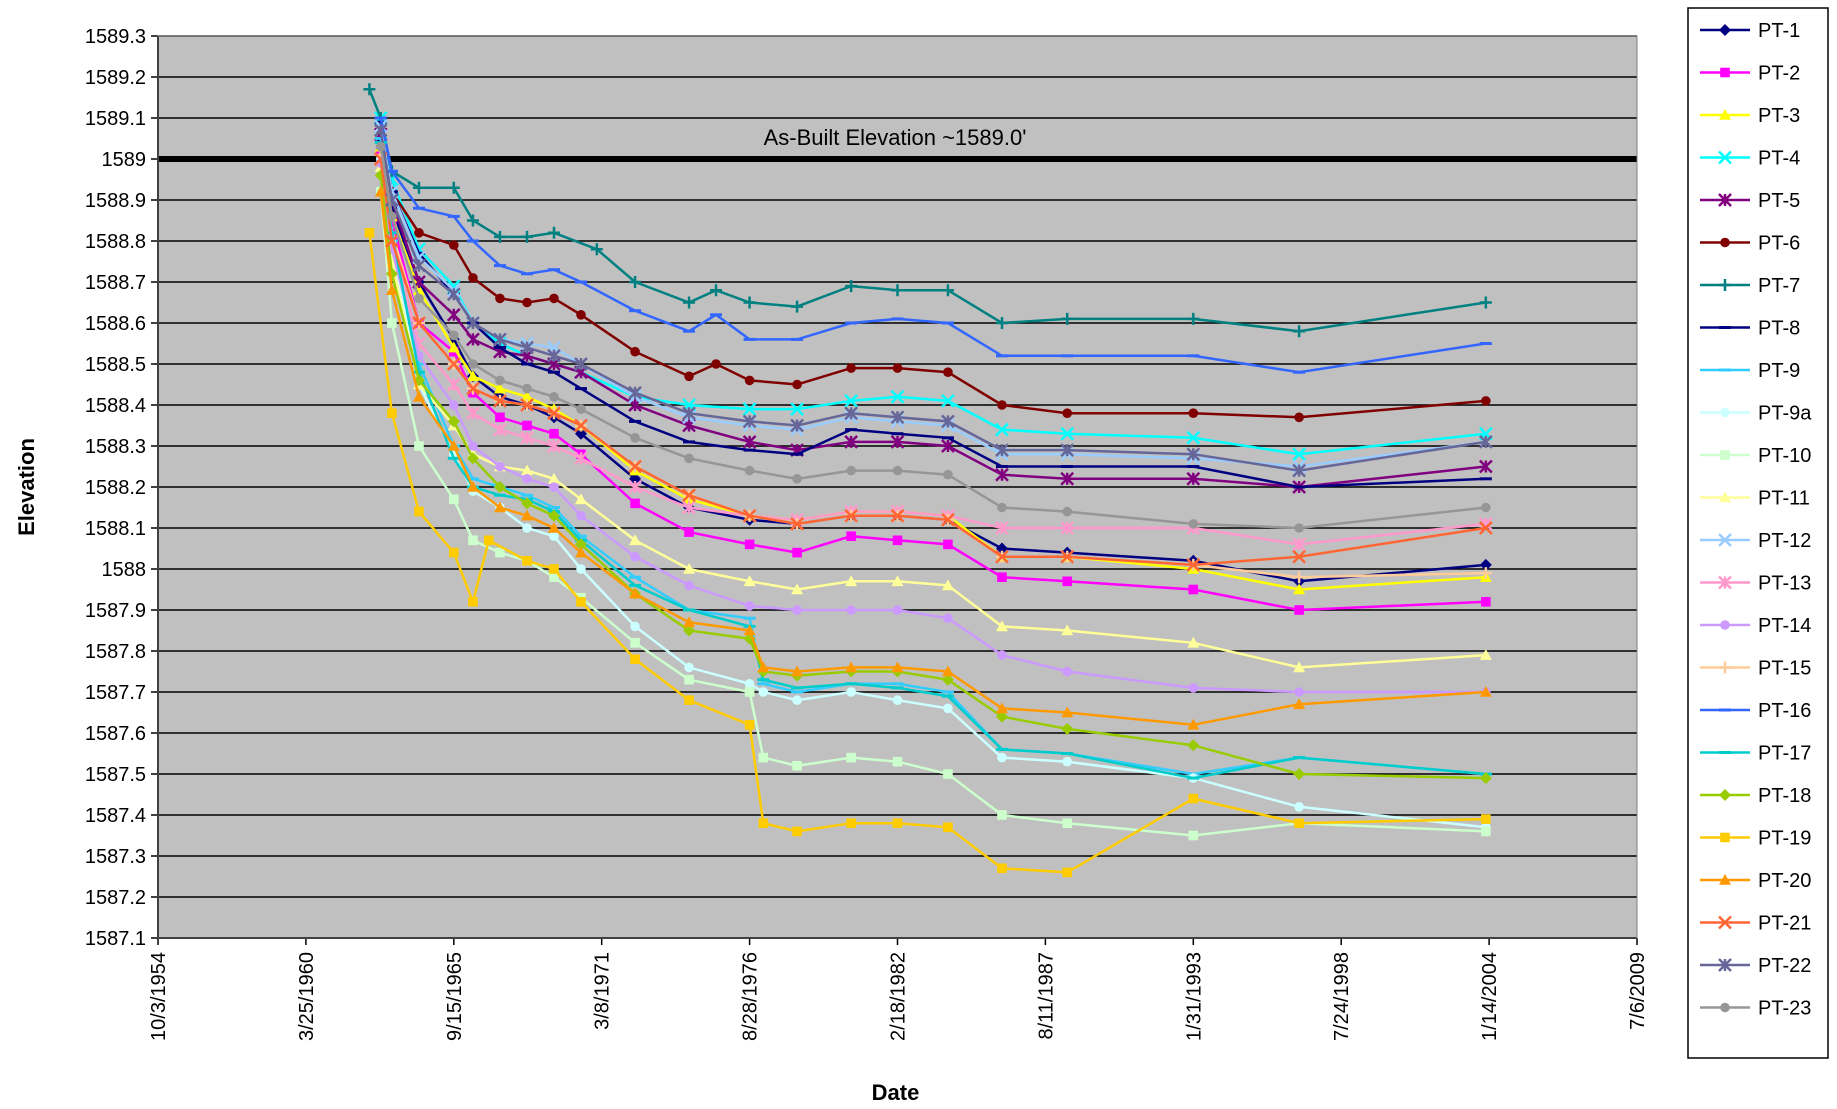  I want to click on y-tick-label: 1587.4, so click(115, 816).